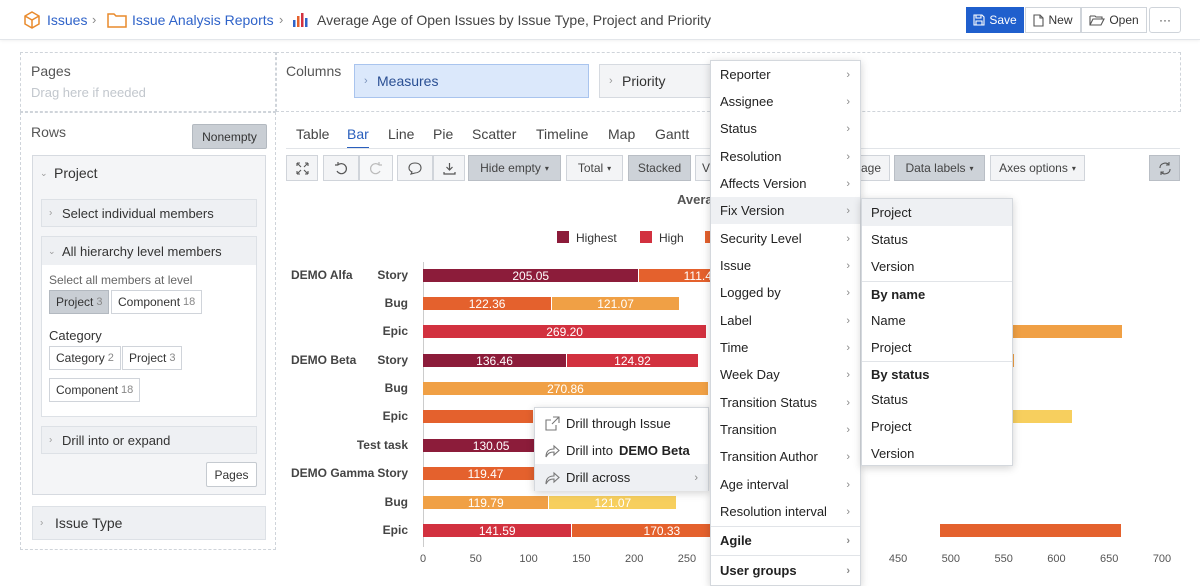 This screenshot has height=586, width=1200. I want to click on drill-into-item: Drill into DEMO Beta, so click(621, 450).